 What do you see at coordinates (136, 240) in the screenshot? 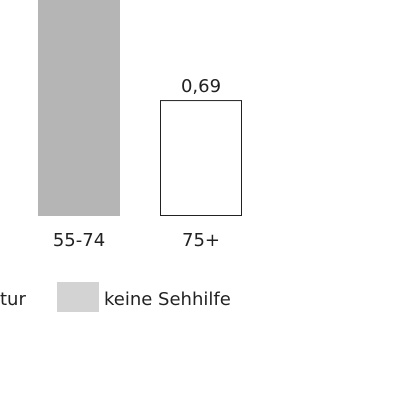
I see `ticks-layer: 55-74 75+` at bounding box center [136, 240].